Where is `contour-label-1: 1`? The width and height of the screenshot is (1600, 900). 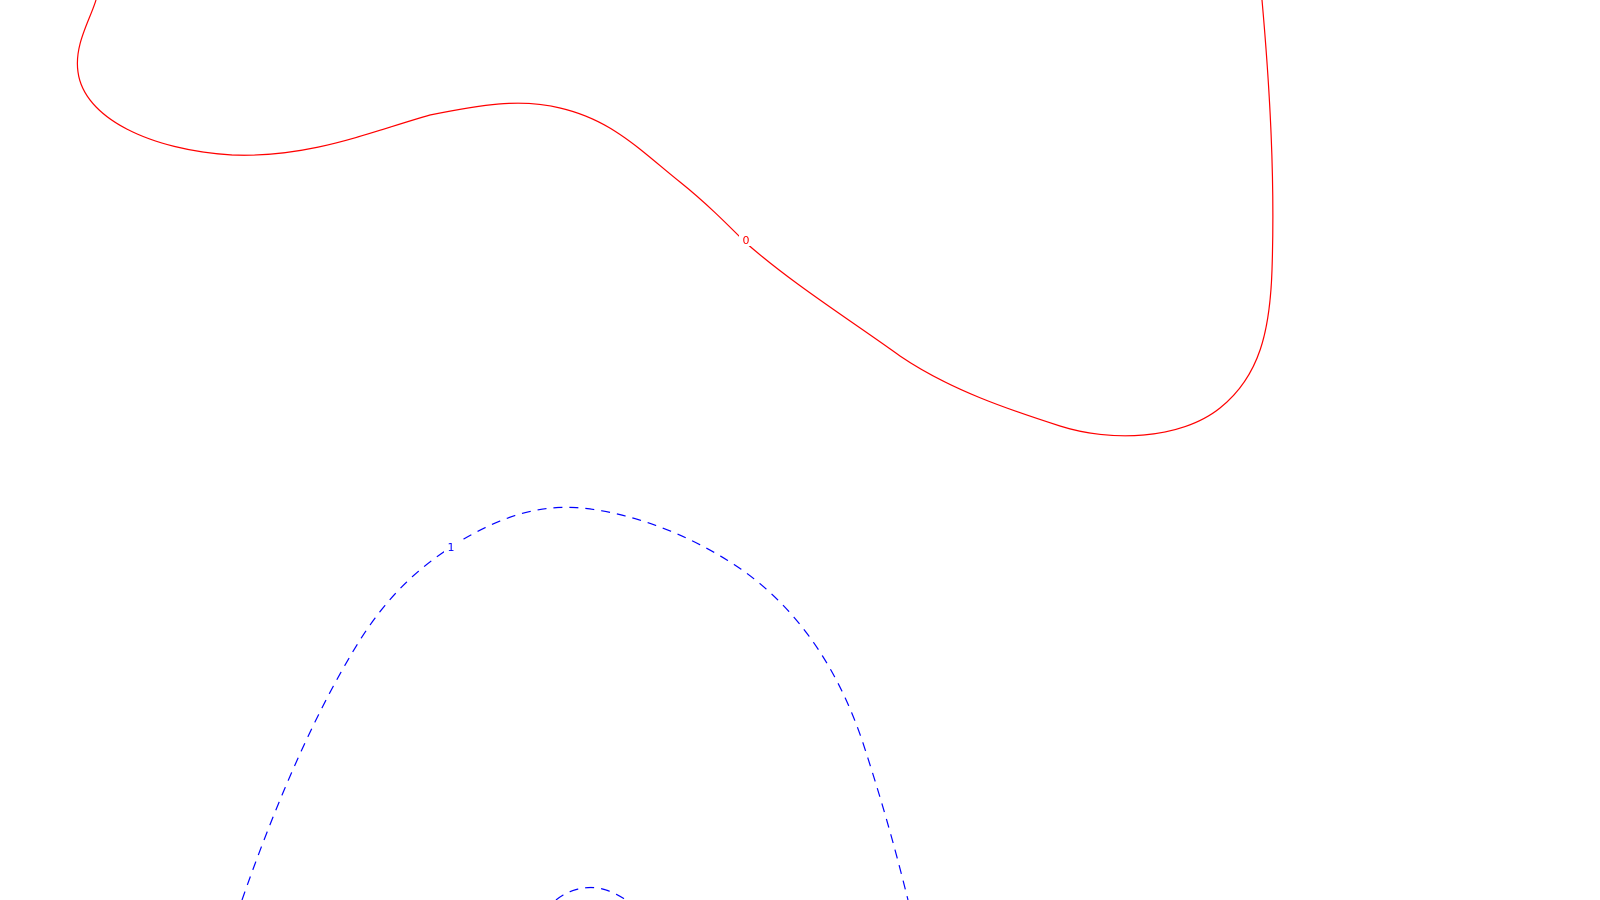 contour-label-1: 1 is located at coordinates (451, 547).